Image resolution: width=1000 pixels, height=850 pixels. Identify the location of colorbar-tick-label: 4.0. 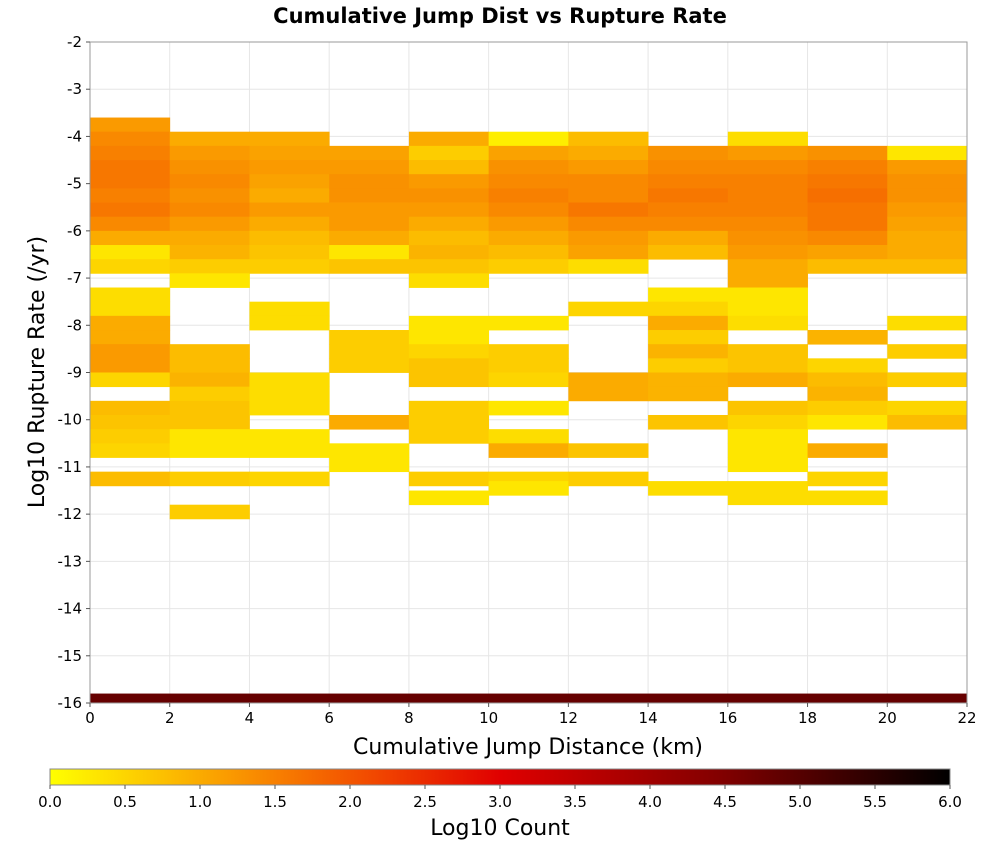
(650, 802).